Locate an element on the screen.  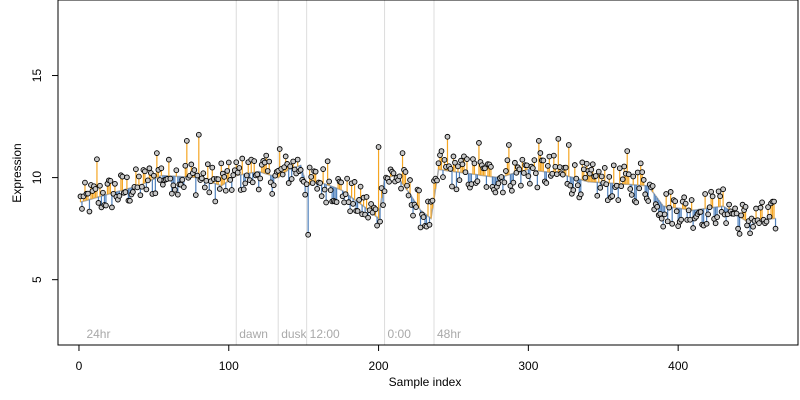
annotation-label: 0:00 is located at coordinates (400, 334).